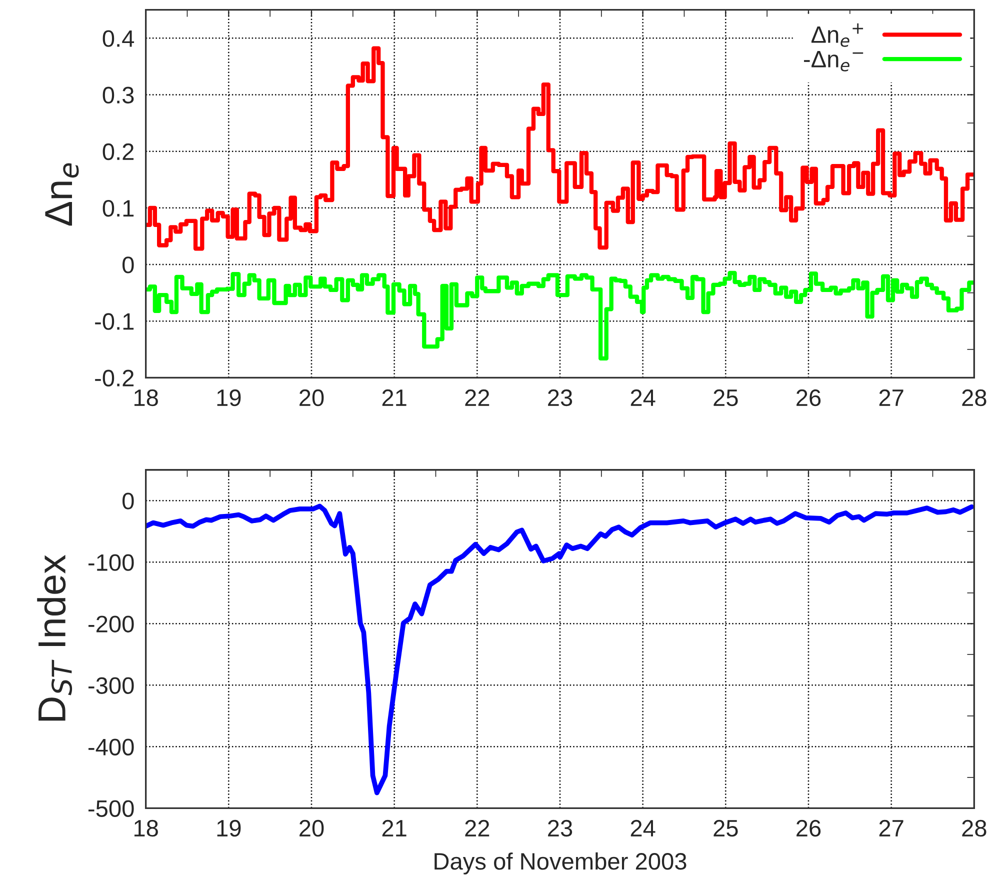  What do you see at coordinates (114, 321) in the screenshot?
I see `y-tick-label: -0.1` at bounding box center [114, 321].